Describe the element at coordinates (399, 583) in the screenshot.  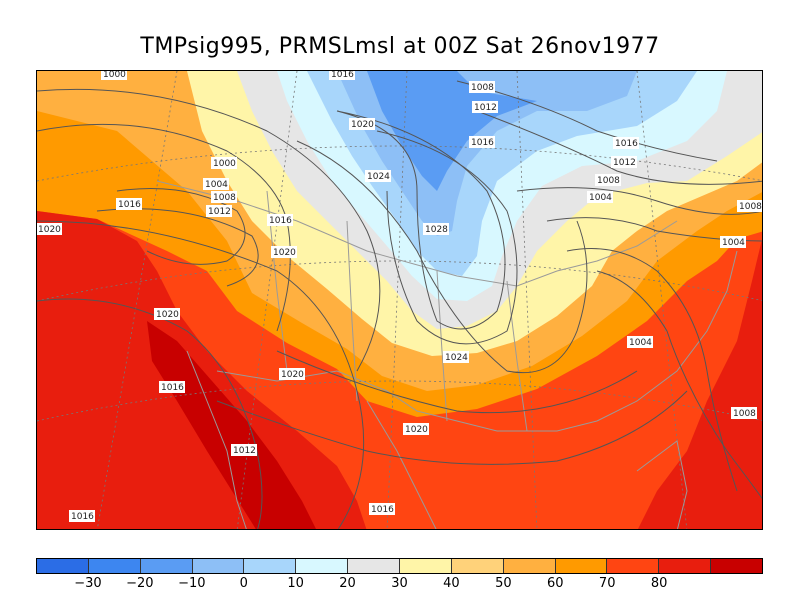
I see `colorbar-tick-label: 30` at that location.